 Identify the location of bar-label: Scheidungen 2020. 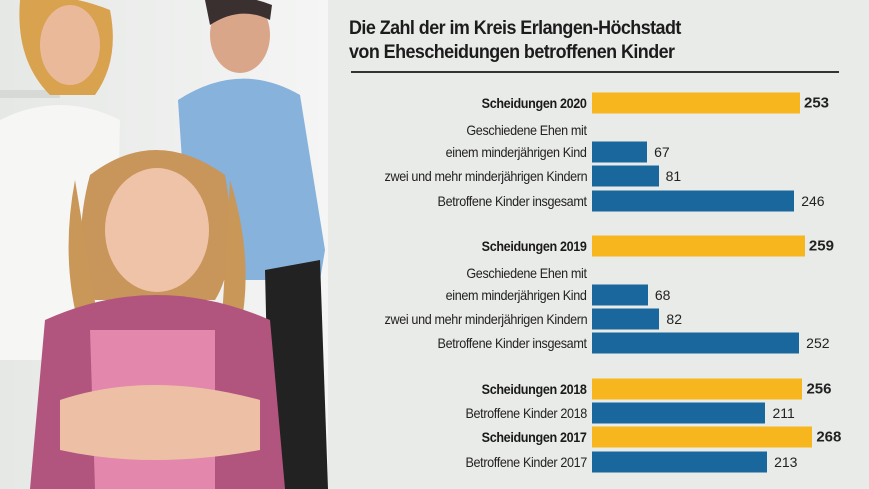
(534, 103).